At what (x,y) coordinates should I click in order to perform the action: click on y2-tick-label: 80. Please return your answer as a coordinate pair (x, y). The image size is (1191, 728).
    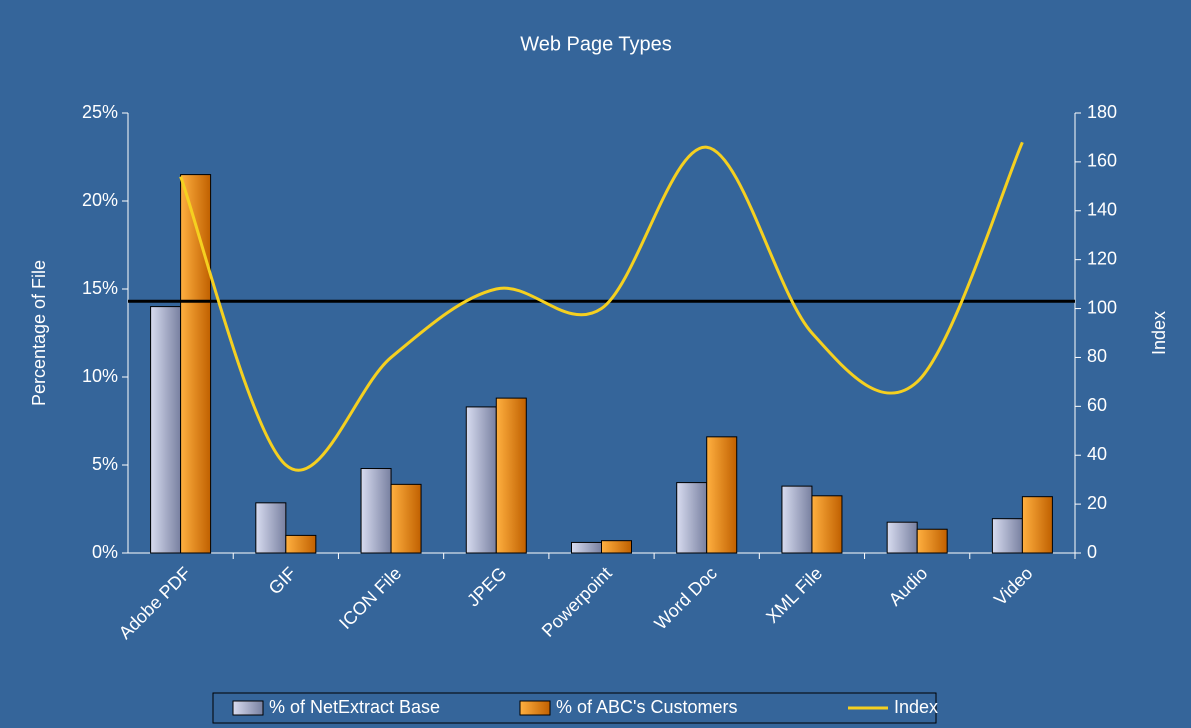
    Looking at the image, I should click on (1097, 356).